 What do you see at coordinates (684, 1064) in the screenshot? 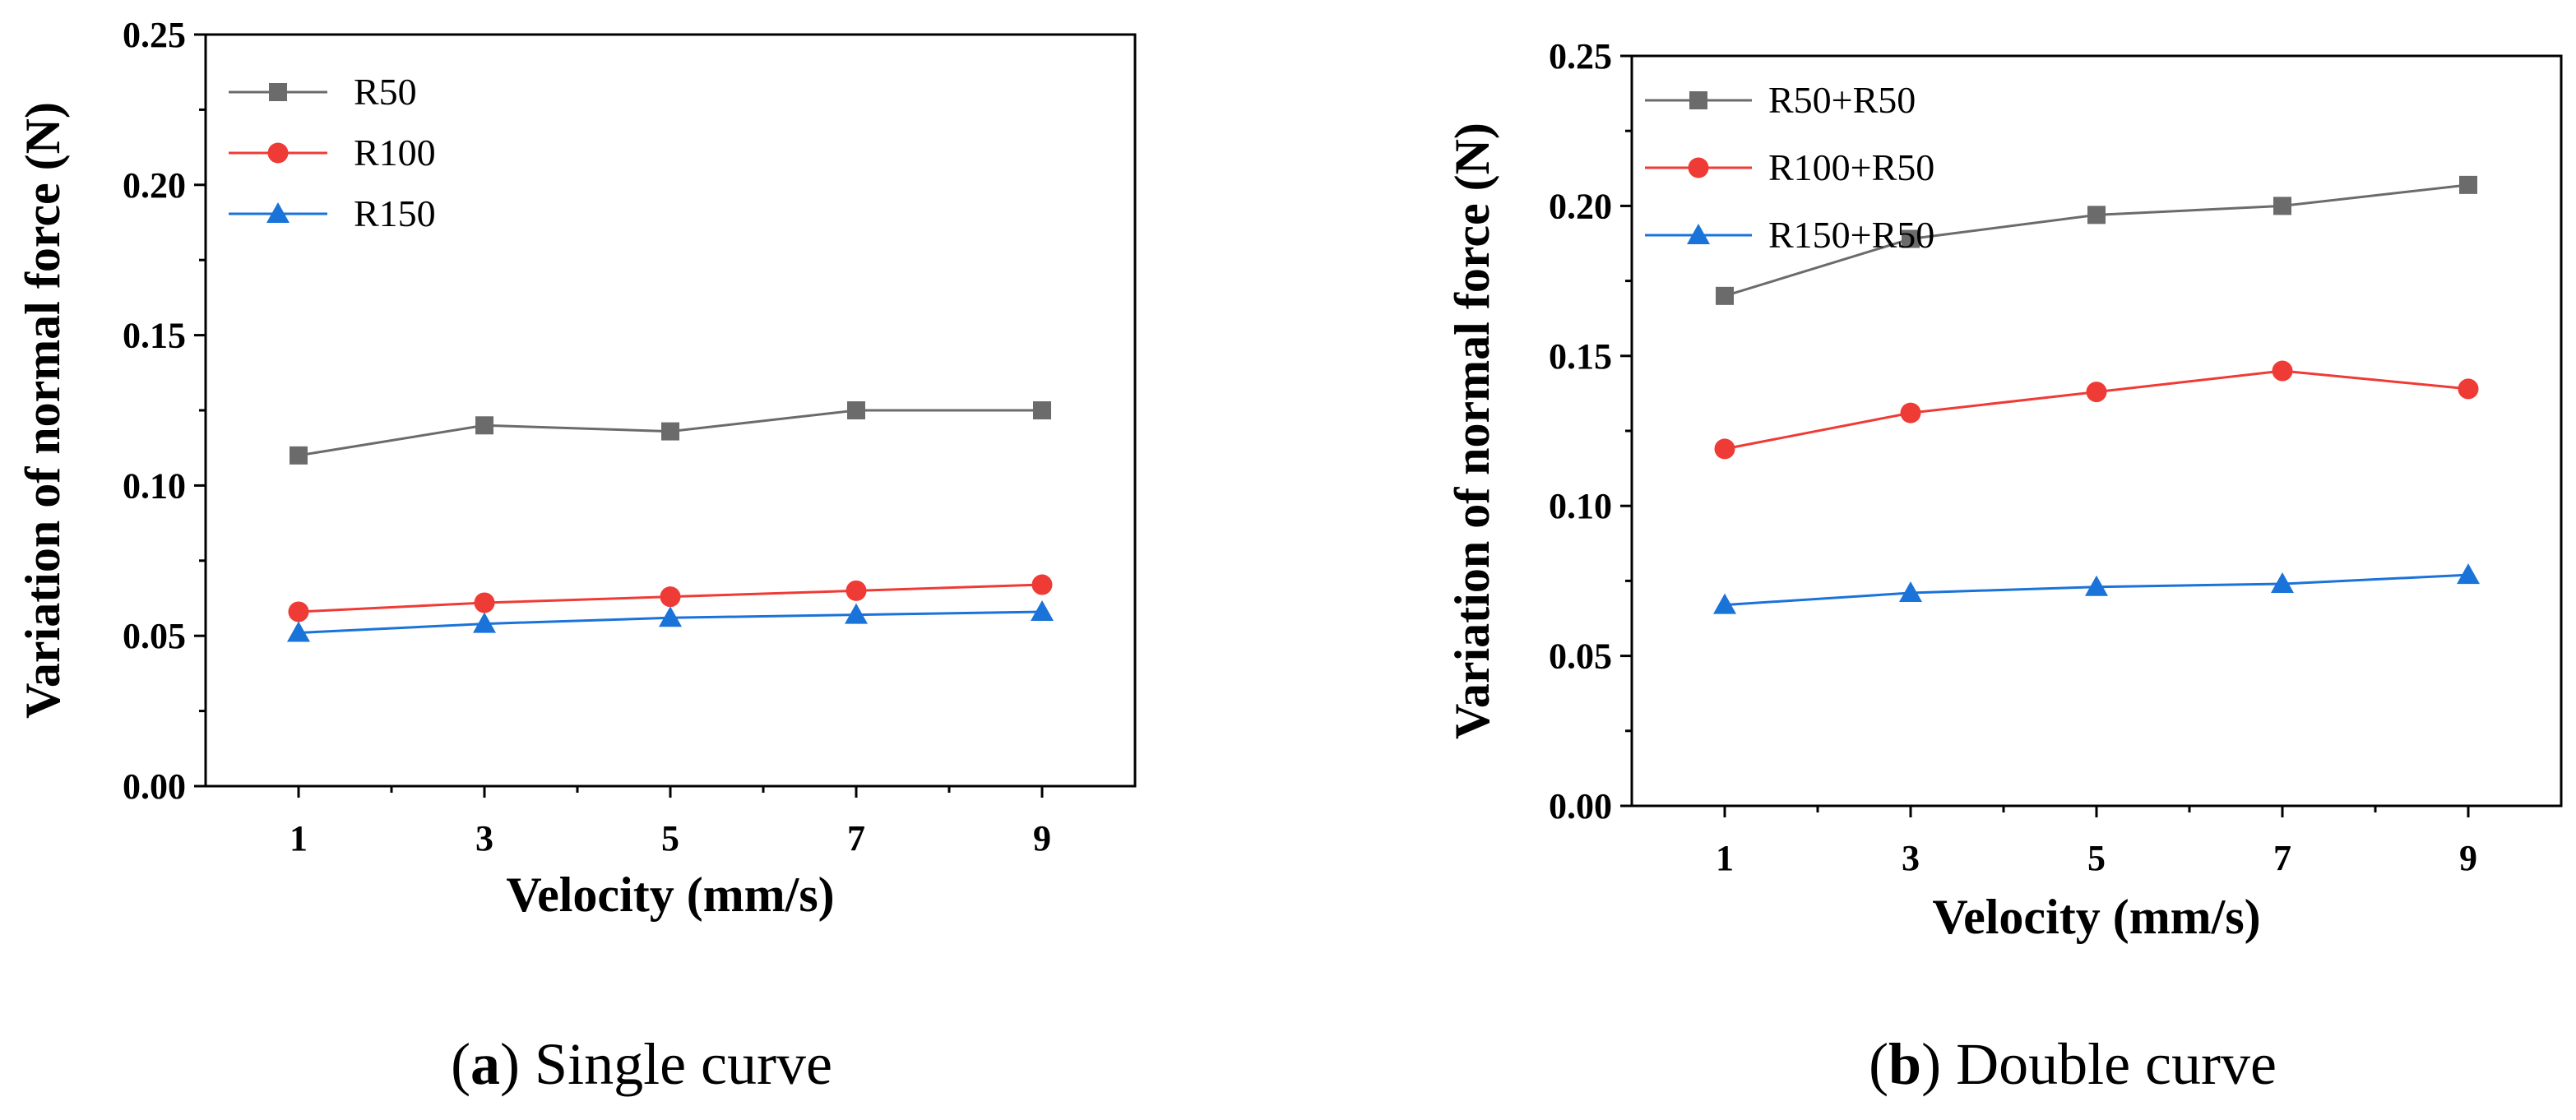
I see `caption-text: Single curve` at bounding box center [684, 1064].